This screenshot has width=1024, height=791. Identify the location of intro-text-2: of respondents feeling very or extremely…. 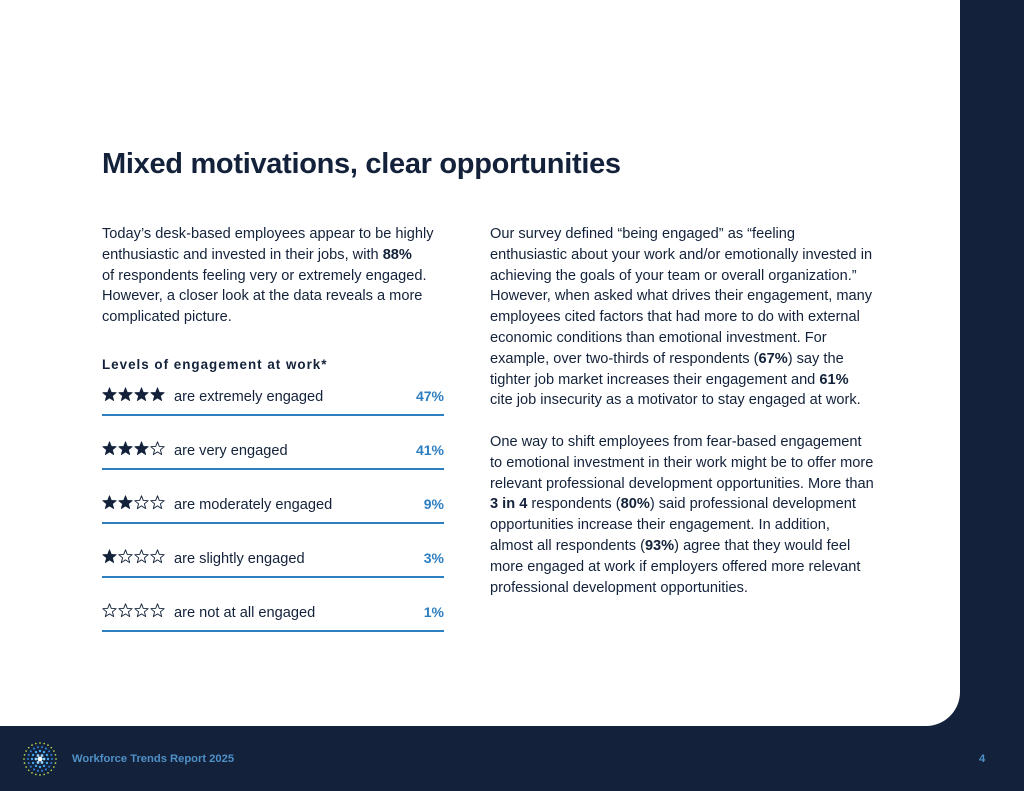
(264, 296).